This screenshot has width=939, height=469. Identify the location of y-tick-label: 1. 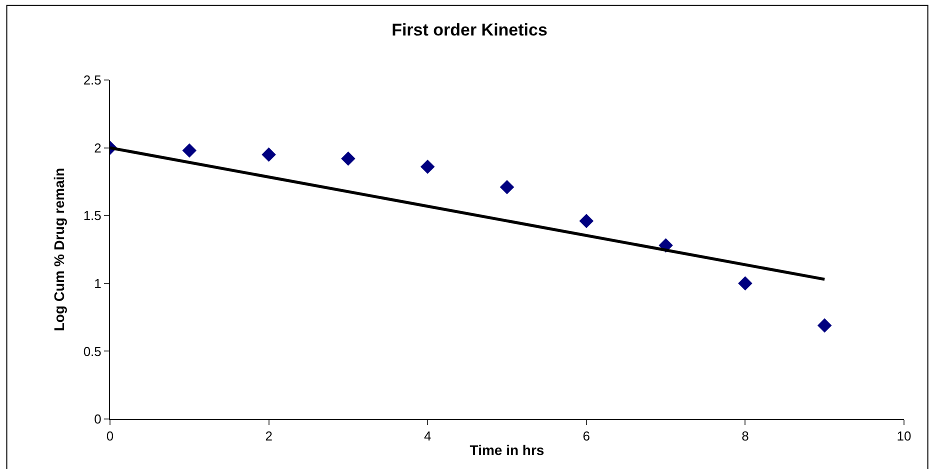
(98, 283).